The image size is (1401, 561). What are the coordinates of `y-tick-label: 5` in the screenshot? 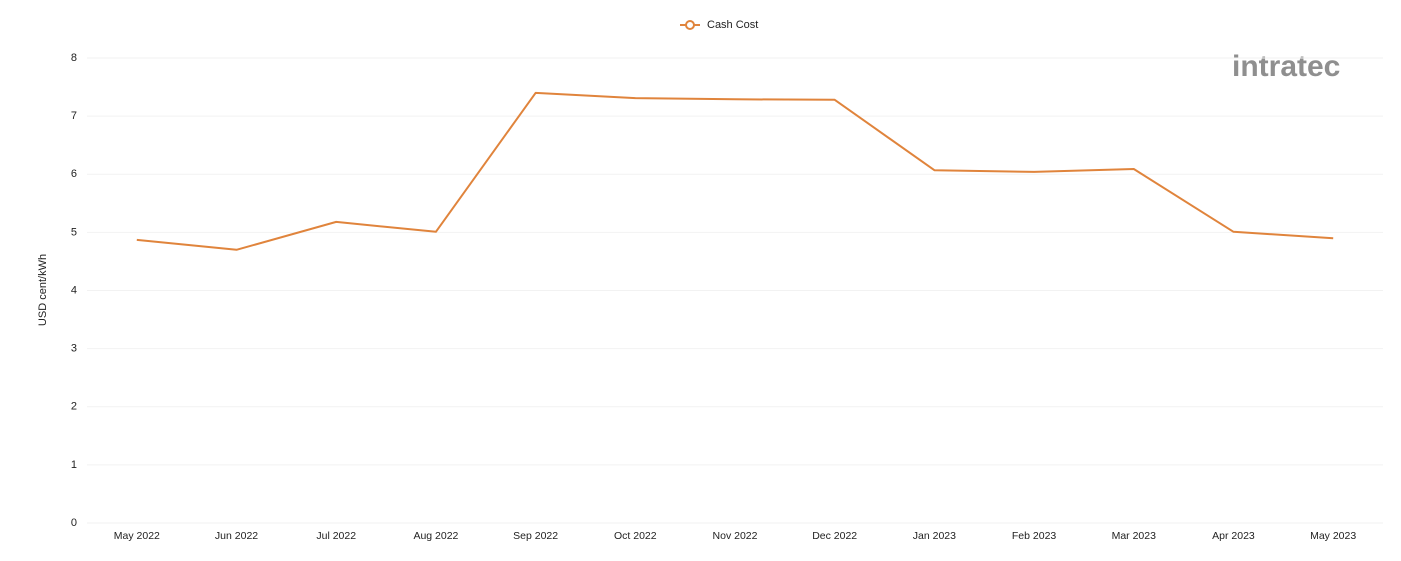 It's located at (74, 232).